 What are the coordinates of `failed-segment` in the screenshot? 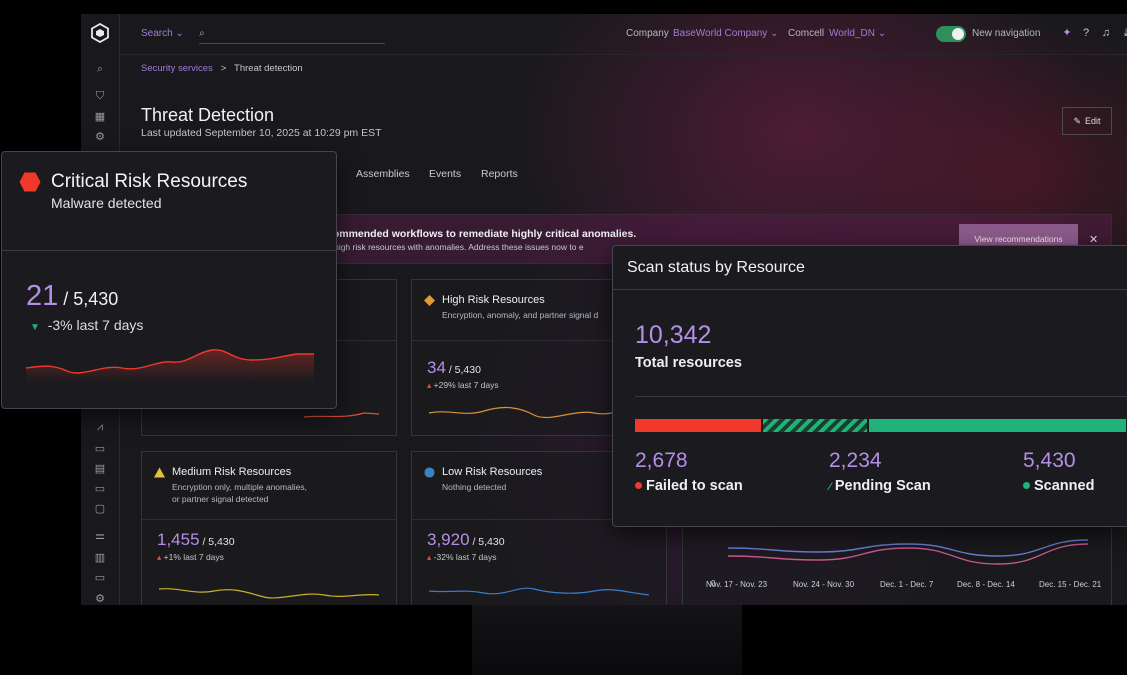 It's located at (698, 425).